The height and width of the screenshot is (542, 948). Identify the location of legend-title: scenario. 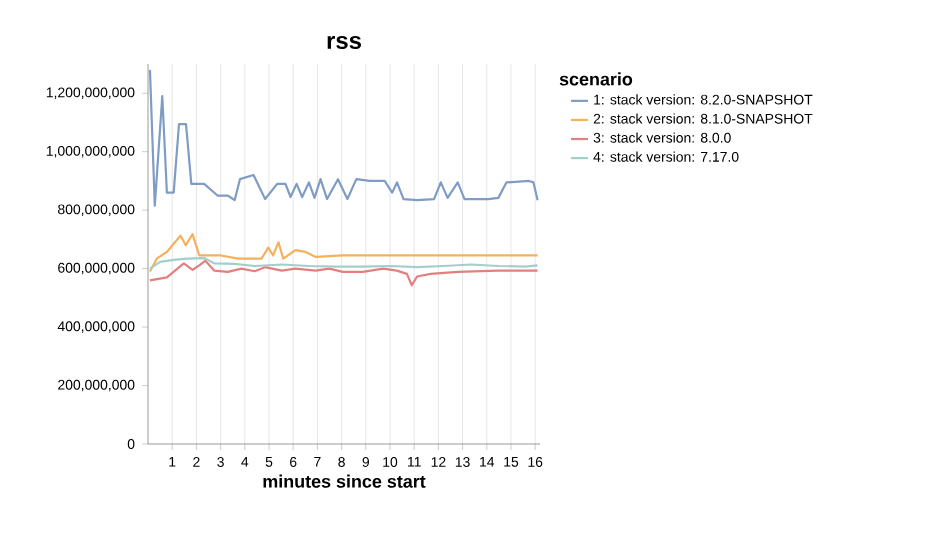
(596, 79).